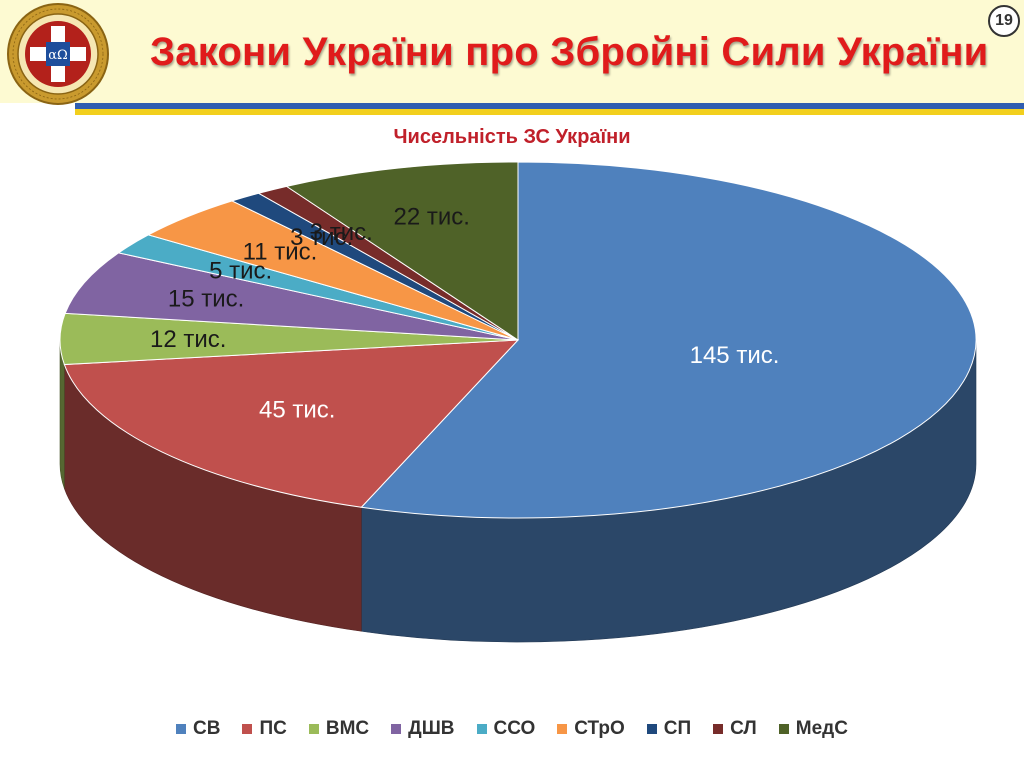  I want to click on legend-label: ССО, so click(514, 728).